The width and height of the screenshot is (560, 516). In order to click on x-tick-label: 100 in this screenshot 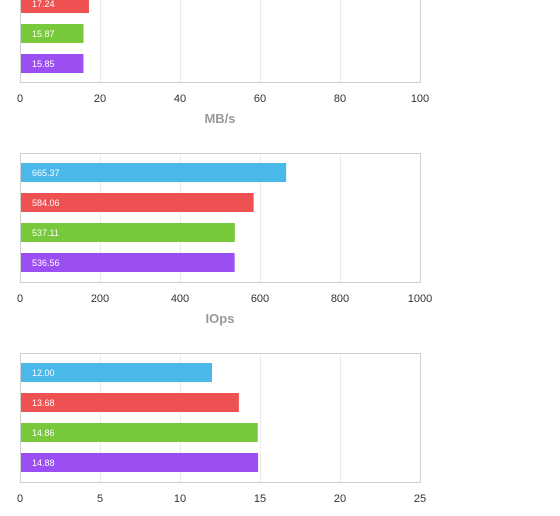, I will do `click(420, 99)`.